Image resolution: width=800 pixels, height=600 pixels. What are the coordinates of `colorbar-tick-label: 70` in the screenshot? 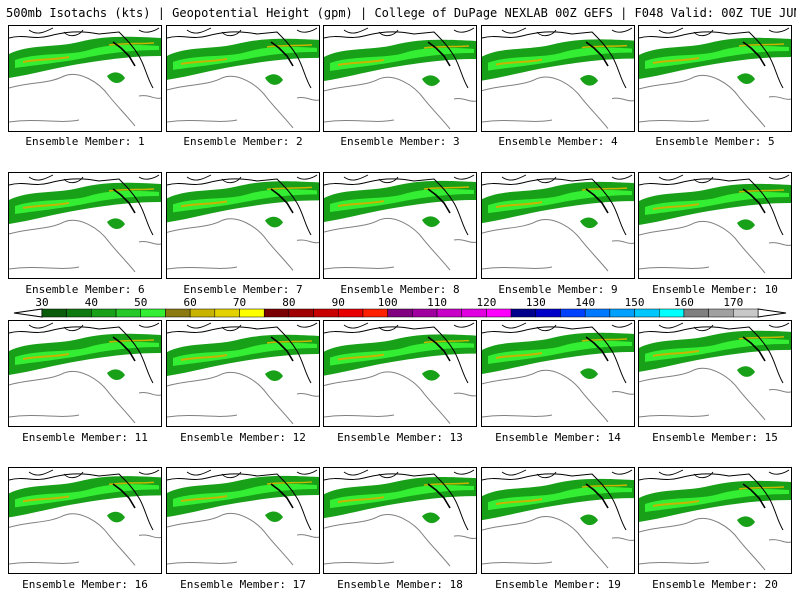 It's located at (239, 303).